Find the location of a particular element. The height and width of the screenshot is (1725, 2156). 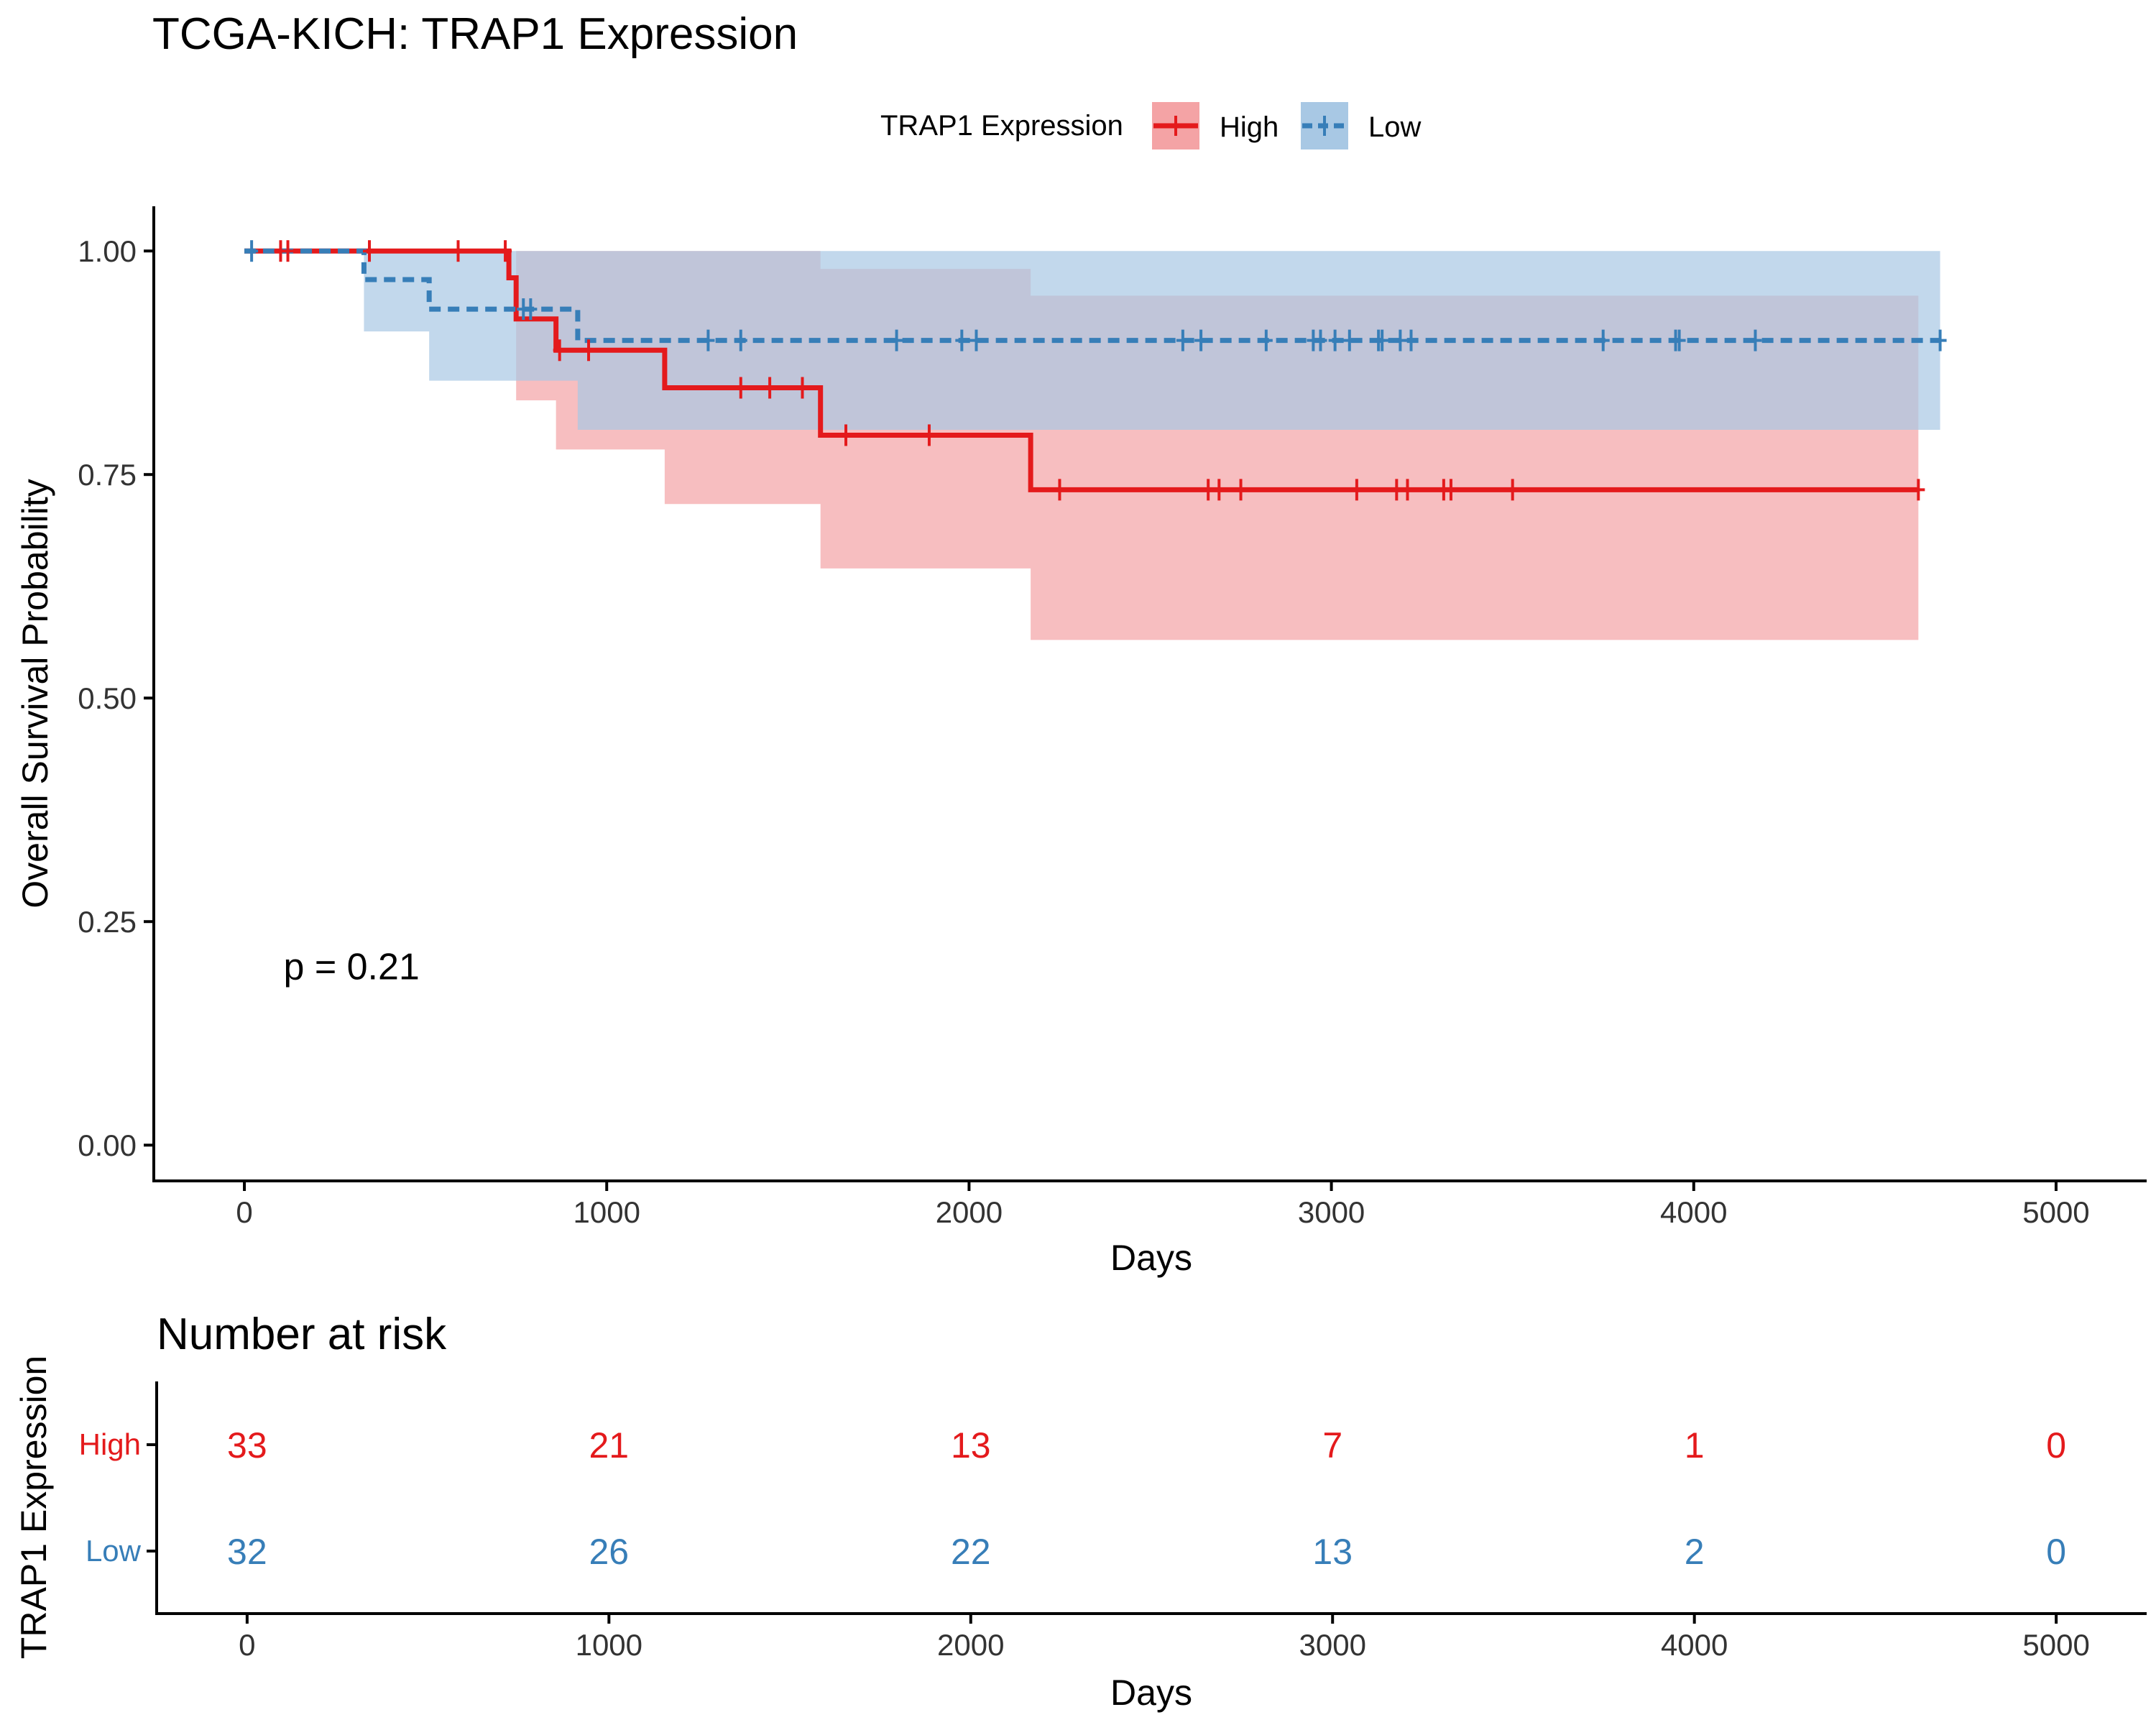

x-tick-label: 2000 is located at coordinates (970, 1212).